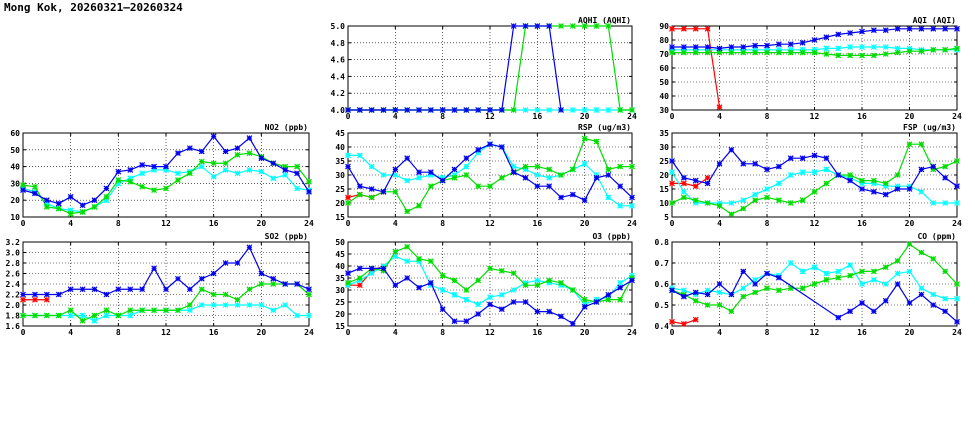 Image resolution: width=975 pixels, height=447 pixels. Describe the element at coordinates (15, 200) in the screenshot. I see `y-tick-label: 20` at that location.